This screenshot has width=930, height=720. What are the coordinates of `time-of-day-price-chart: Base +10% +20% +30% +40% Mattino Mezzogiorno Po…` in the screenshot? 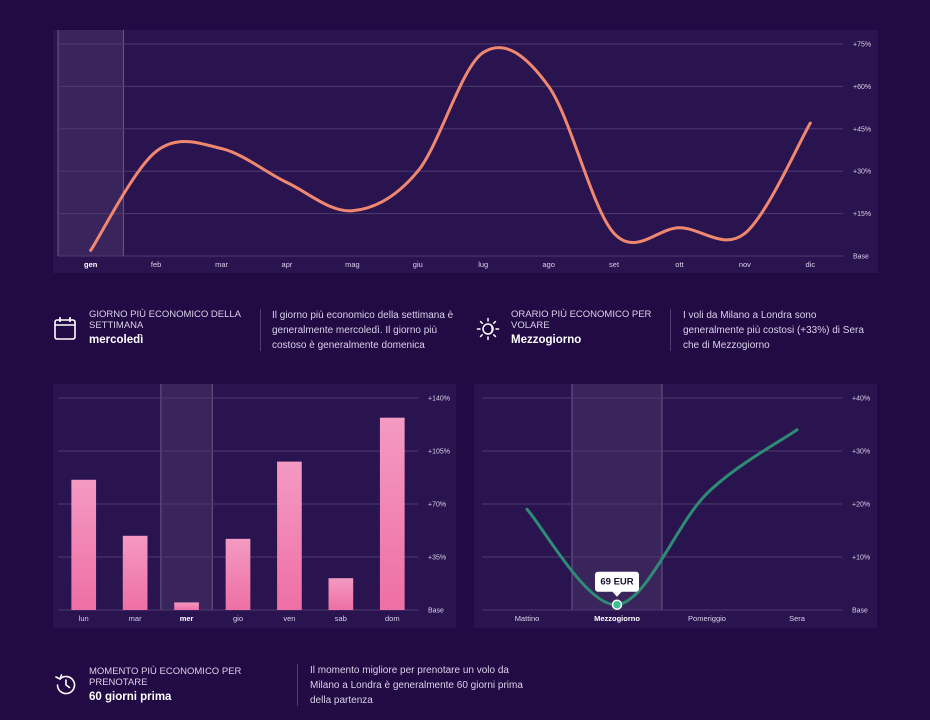 It's located at (675, 506).